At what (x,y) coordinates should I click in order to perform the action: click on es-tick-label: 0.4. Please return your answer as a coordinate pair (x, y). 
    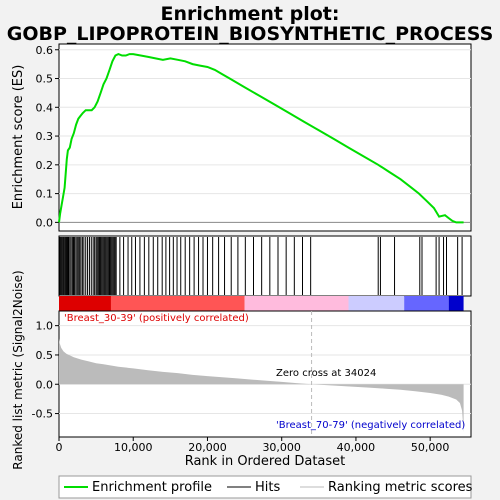
    Looking at the image, I should click on (45, 107).